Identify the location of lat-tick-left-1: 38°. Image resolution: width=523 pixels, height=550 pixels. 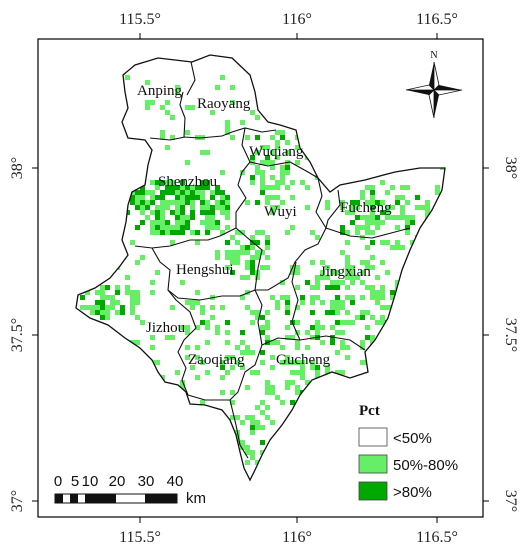
(17, 168).